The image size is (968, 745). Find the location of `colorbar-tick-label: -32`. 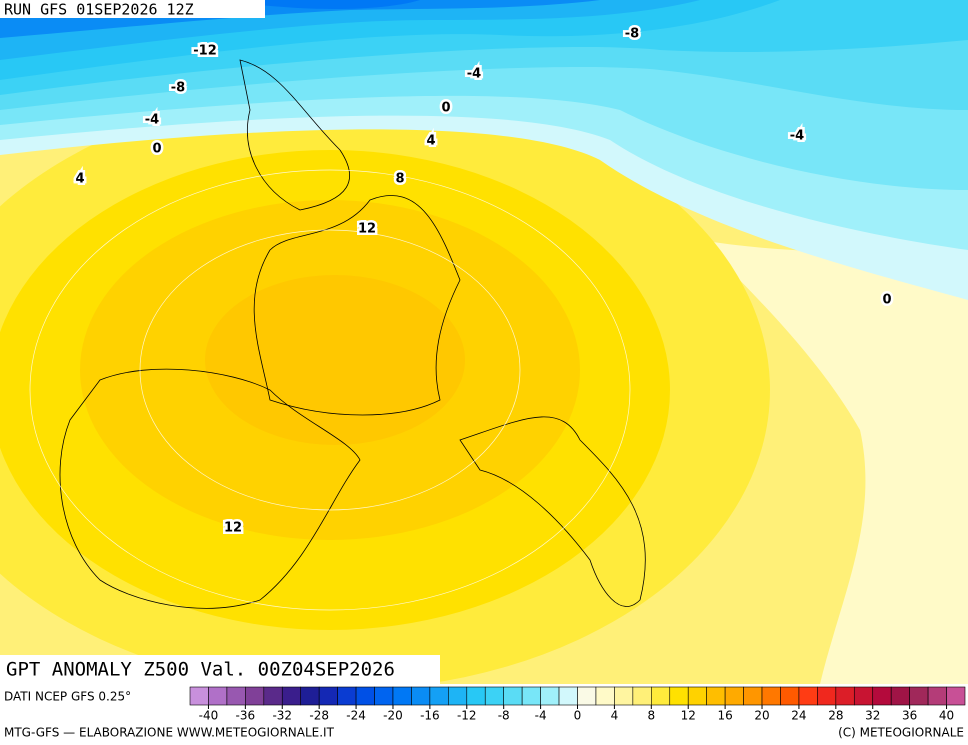

colorbar-tick-label: -32 is located at coordinates (282, 716).